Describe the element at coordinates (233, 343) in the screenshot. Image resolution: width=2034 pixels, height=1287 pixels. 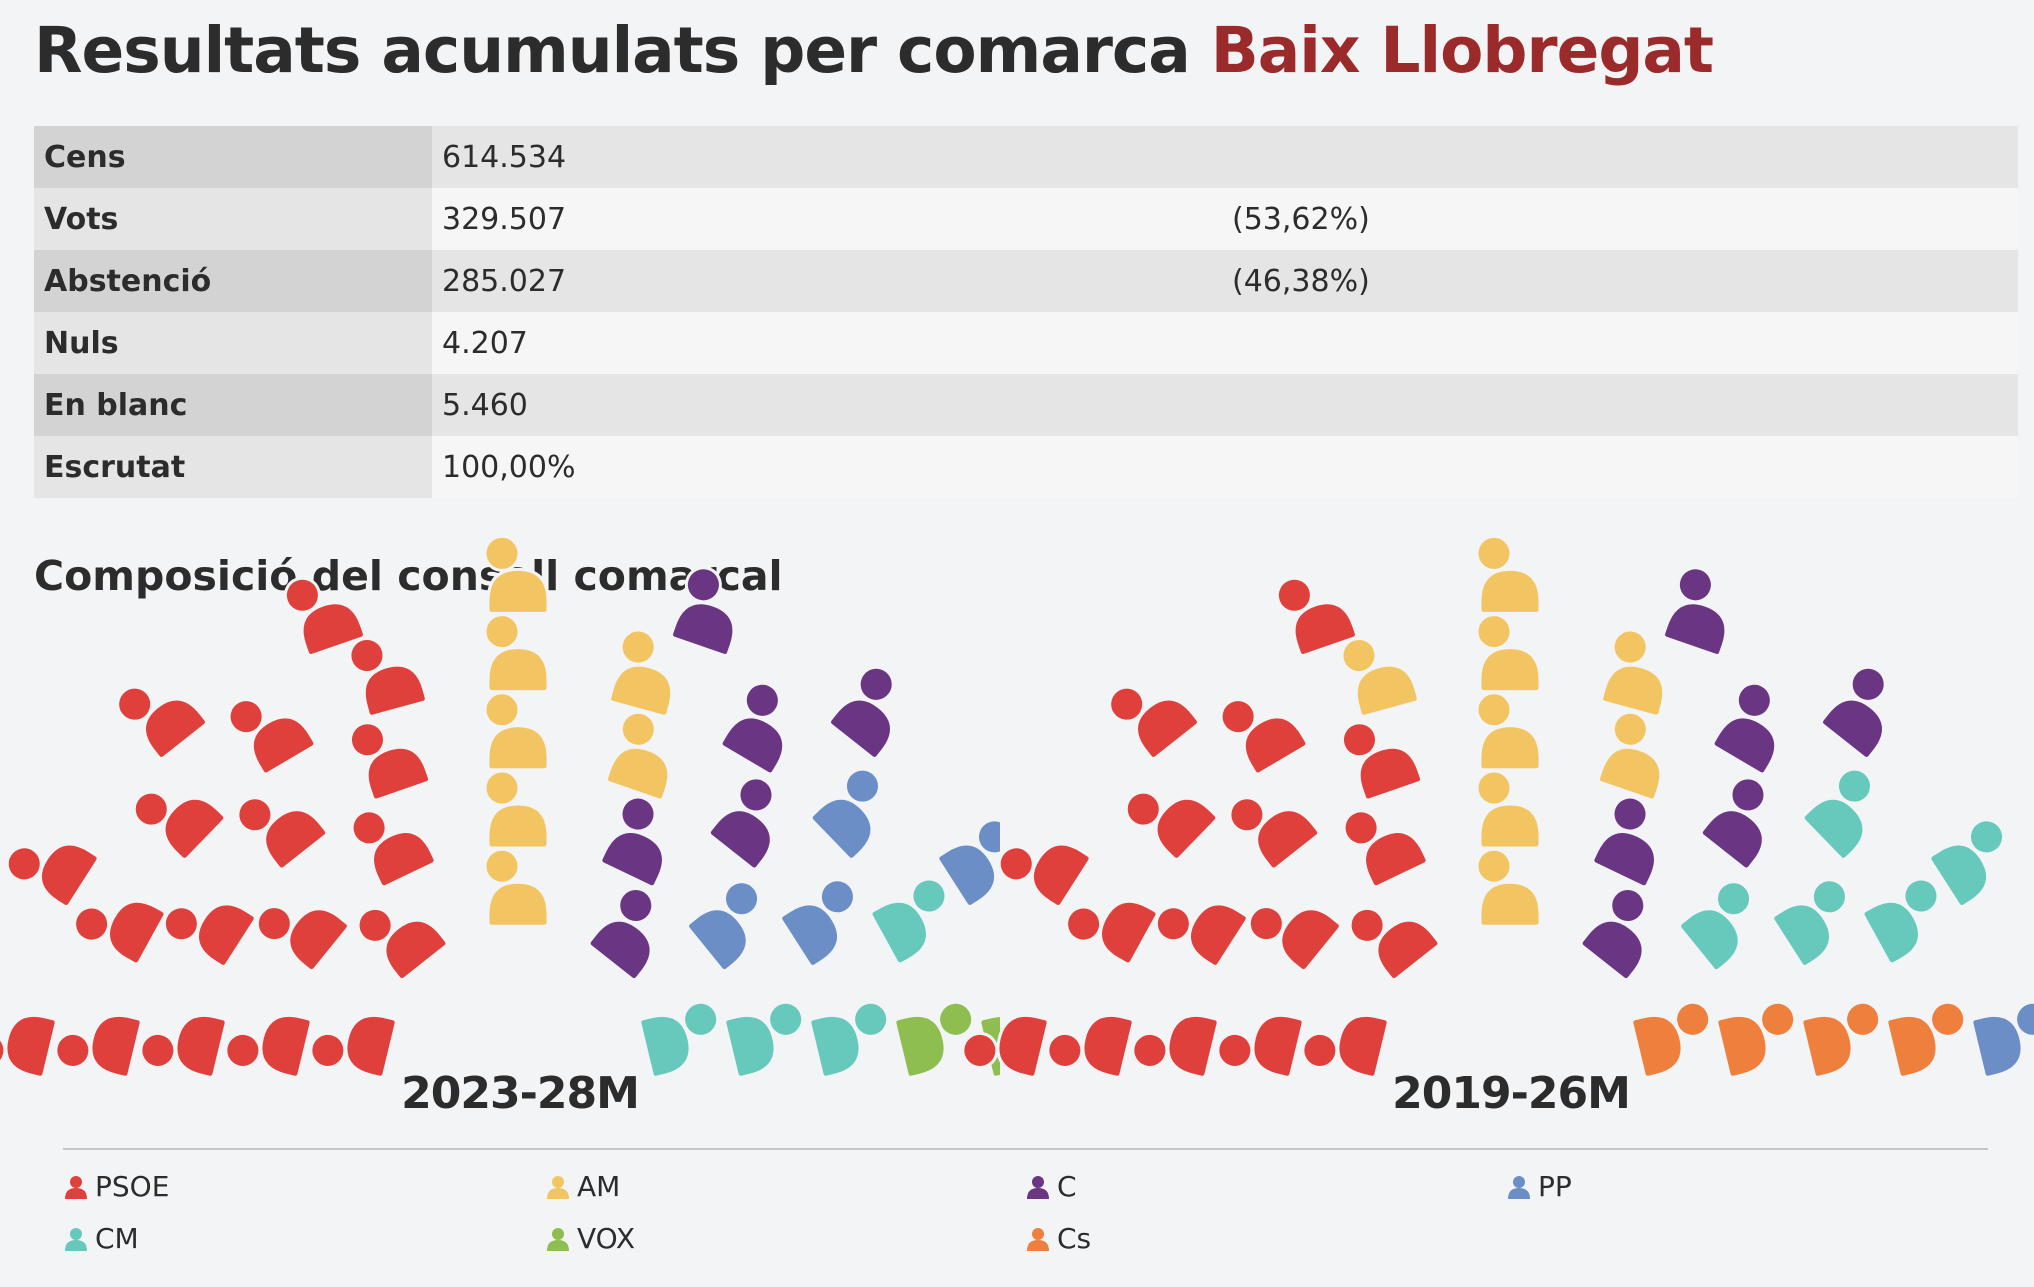
I see `row-label: Nuls` at that location.